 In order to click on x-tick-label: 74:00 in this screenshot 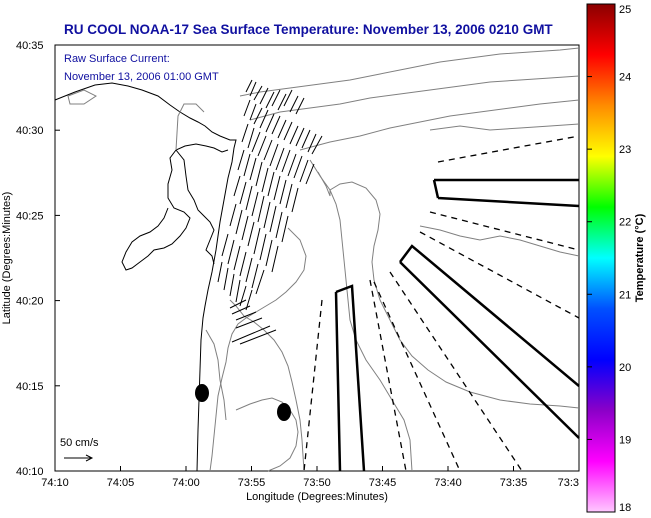, I will do `click(186, 483)`.